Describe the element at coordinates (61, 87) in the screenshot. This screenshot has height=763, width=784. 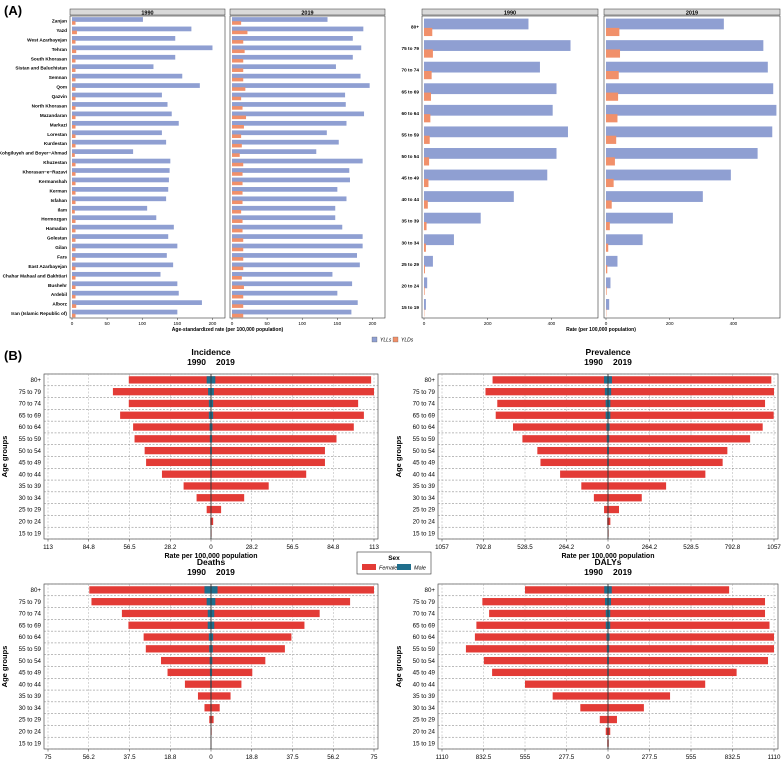
I see `category-label: Qom` at that location.